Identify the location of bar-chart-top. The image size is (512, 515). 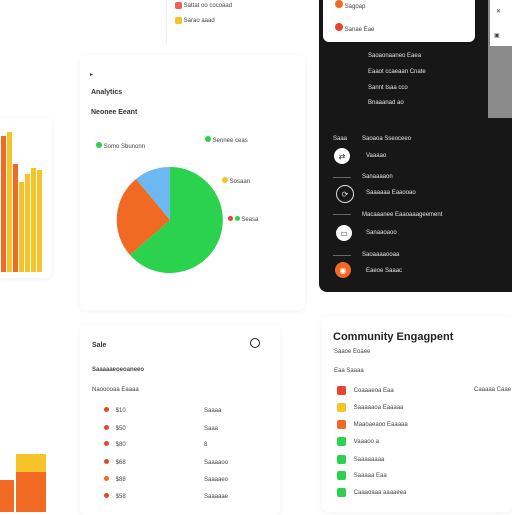
(21, 202).